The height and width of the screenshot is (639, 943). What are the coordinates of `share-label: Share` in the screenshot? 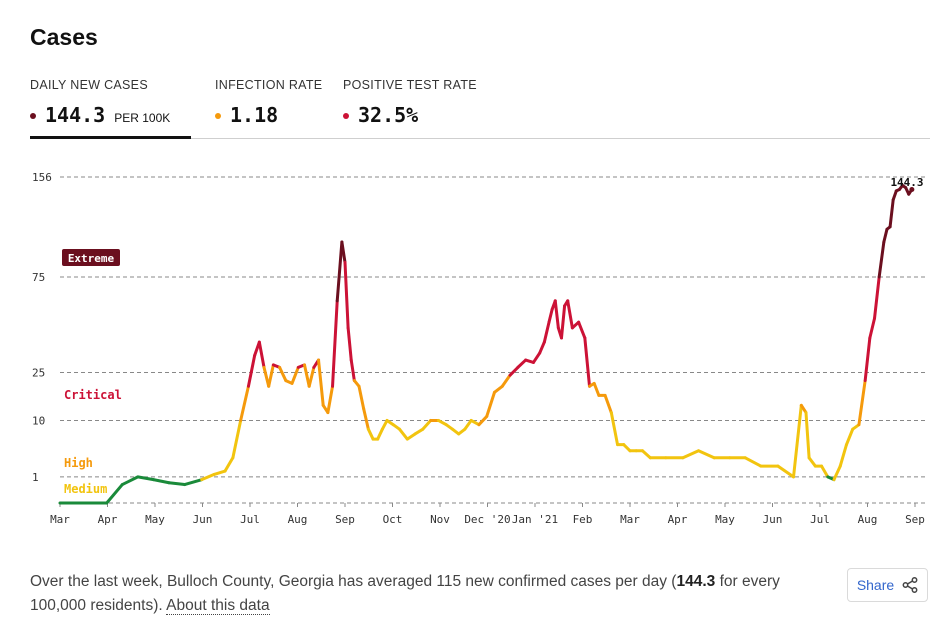 It's located at (875, 585).